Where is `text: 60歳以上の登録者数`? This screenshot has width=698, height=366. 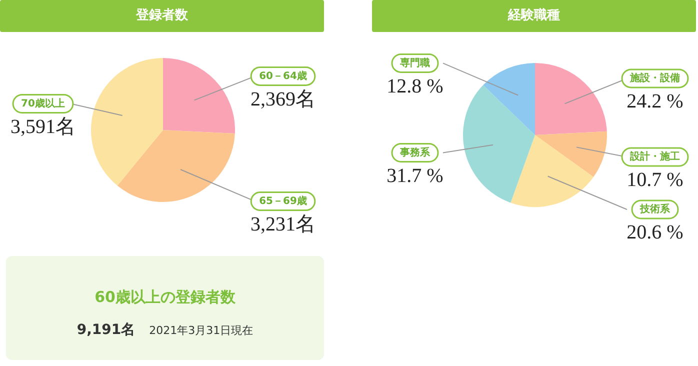 text: 60歳以上の登録者数 is located at coordinates (165, 297).